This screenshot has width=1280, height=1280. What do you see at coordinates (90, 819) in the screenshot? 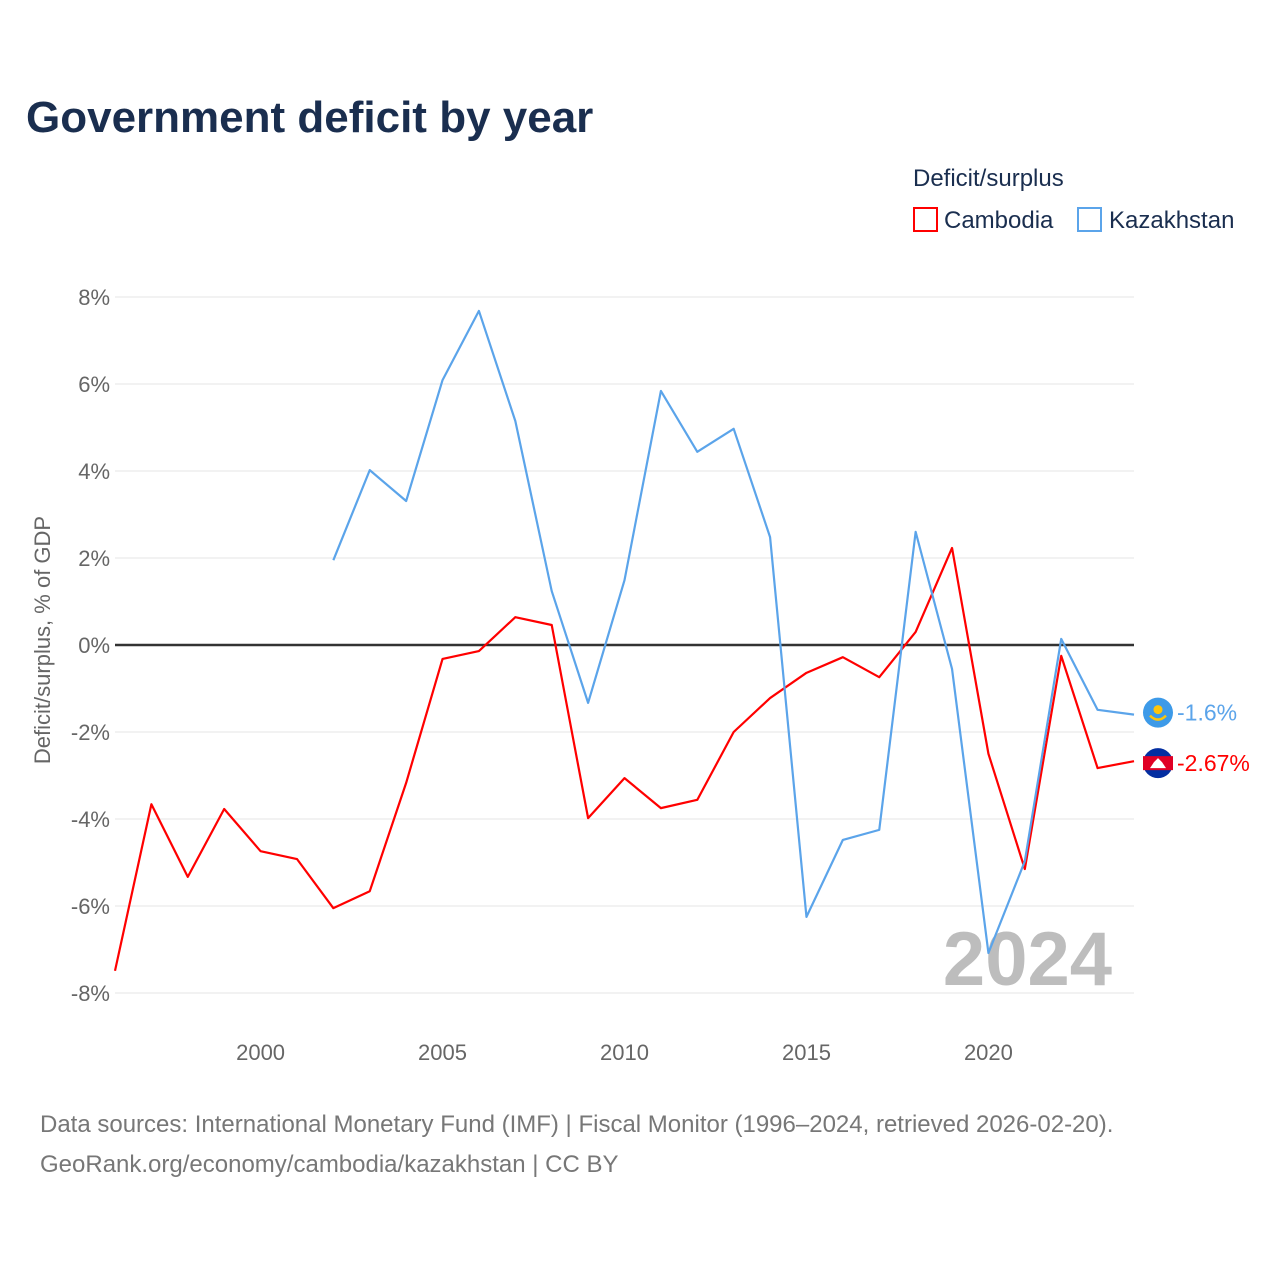
I see `y-tick-label: -4%` at bounding box center [90, 819].